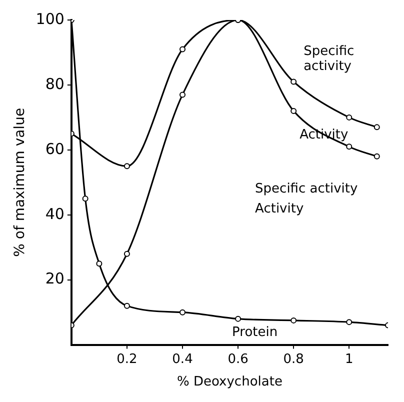 The image size is (404, 402). Describe the element at coordinates (255, 332) in the screenshot. I see `series-label: Protein` at that location.